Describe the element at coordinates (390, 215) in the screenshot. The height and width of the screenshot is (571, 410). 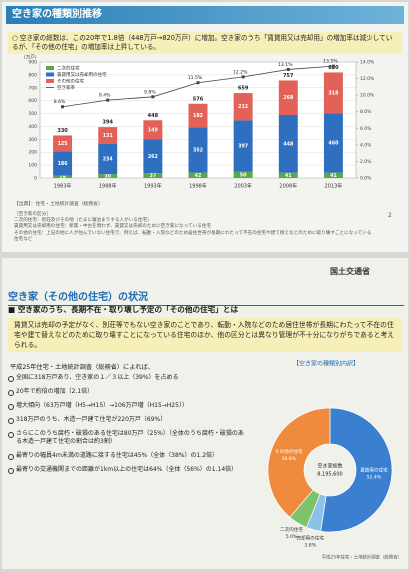
I see `page-number: 2` at that location.